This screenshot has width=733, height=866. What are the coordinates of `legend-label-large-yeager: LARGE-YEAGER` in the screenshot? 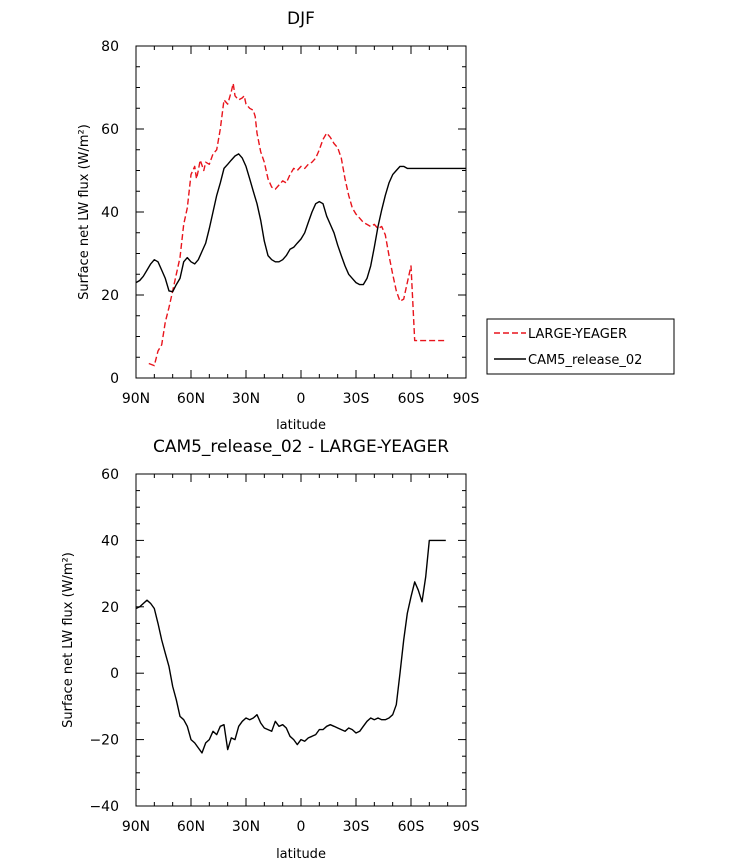 It's located at (577, 334).